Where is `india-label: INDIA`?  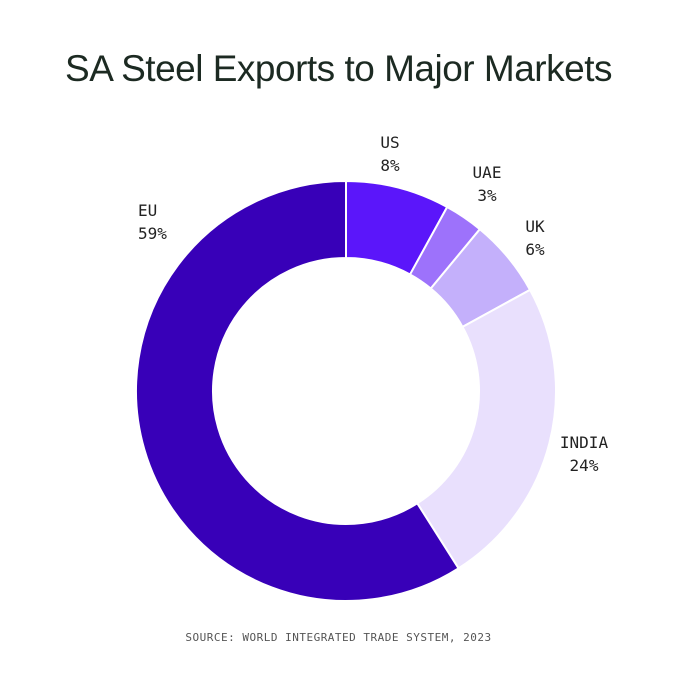
india-label: INDIA is located at coordinates (584, 442).